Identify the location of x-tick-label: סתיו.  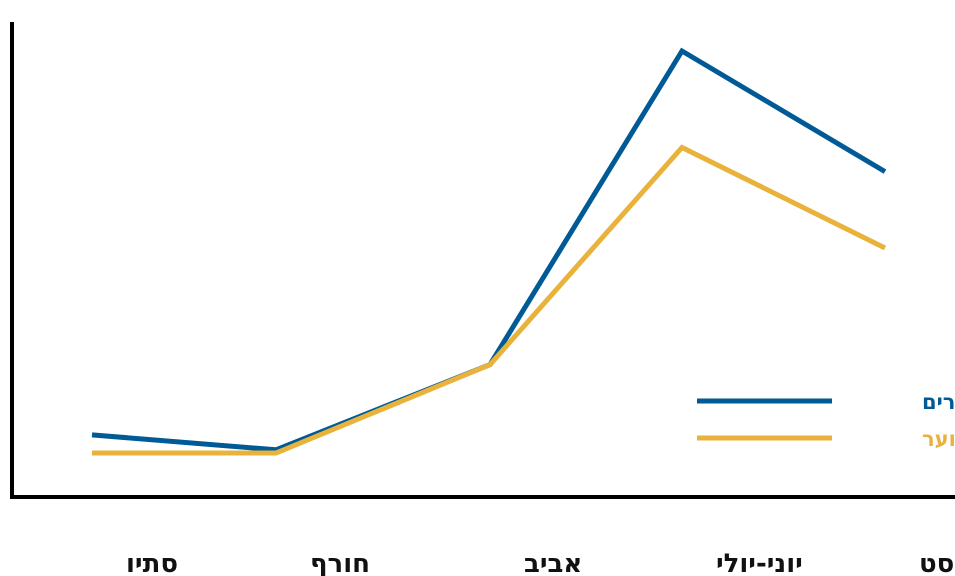
(152, 562).